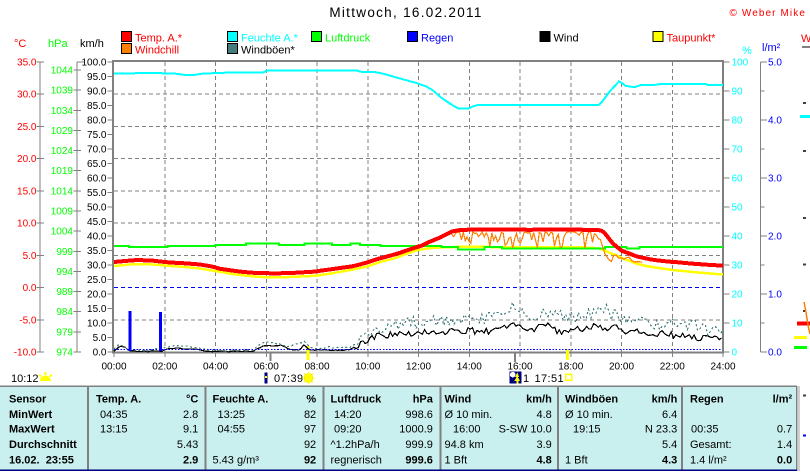  What do you see at coordinates (469, 415) in the screenshot?
I see `svg-text: Ø 10 min.` at bounding box center [469, 415].